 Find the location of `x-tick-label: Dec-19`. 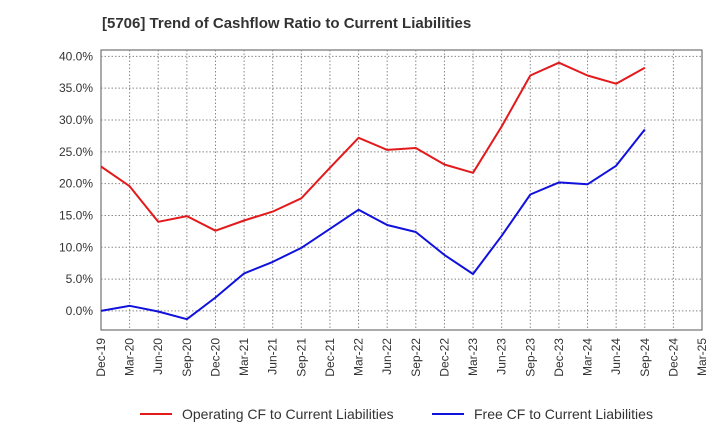

x-tick-label: Dec-19 is located at coordinates (101, 357).